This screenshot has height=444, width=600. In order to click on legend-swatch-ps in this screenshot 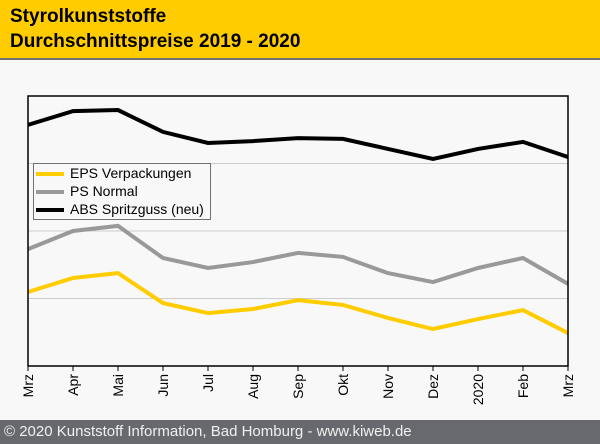, I will do `click(50, 192)`.